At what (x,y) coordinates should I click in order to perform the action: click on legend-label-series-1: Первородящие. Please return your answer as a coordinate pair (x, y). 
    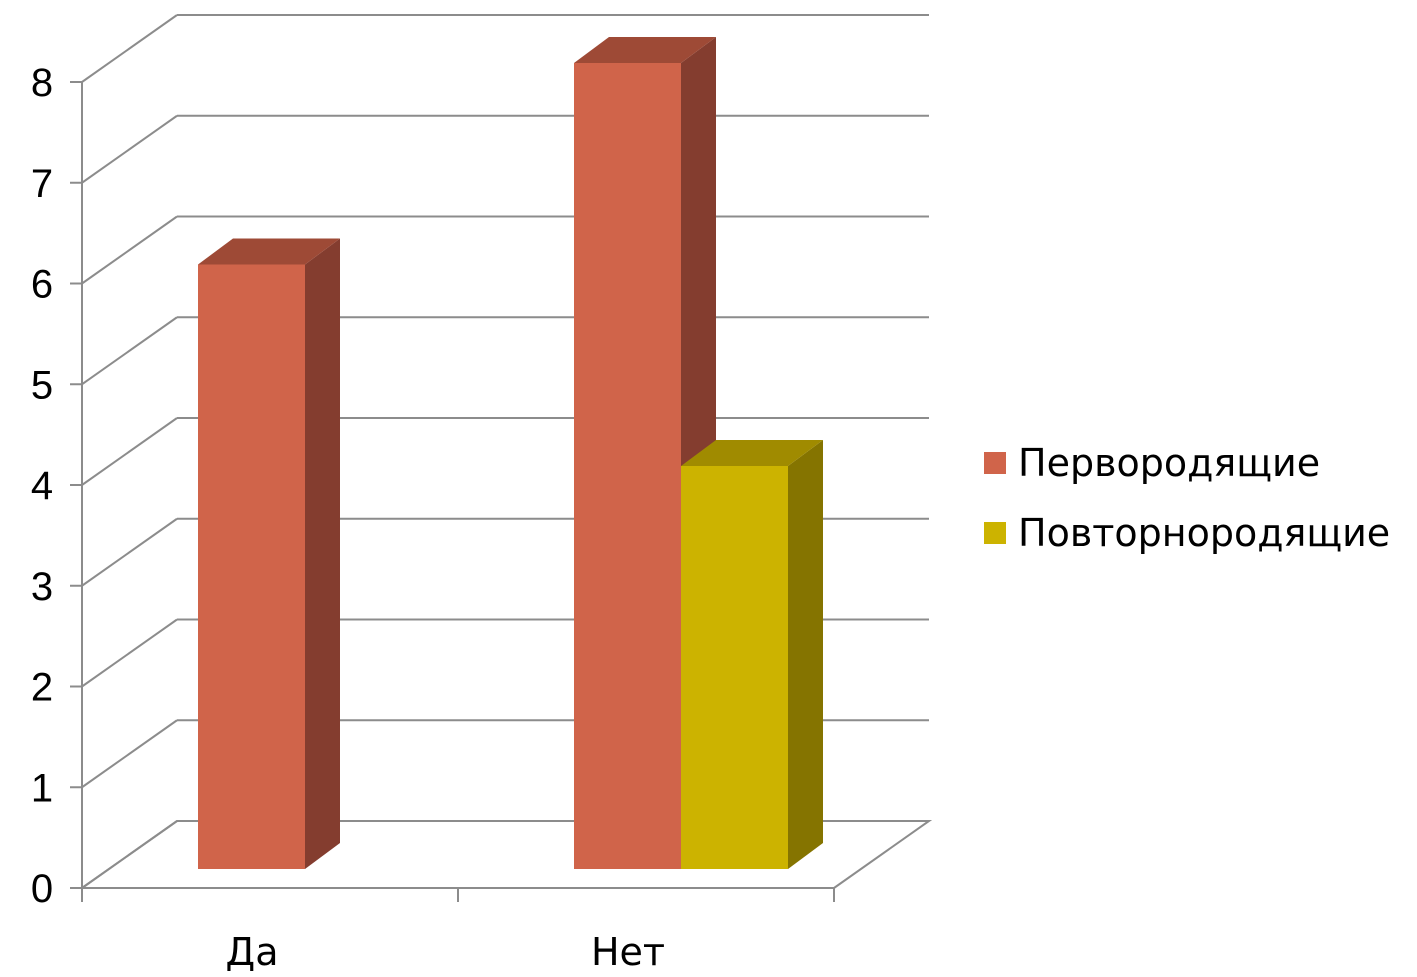
    Looking at the image, I should click on (1169, 463).